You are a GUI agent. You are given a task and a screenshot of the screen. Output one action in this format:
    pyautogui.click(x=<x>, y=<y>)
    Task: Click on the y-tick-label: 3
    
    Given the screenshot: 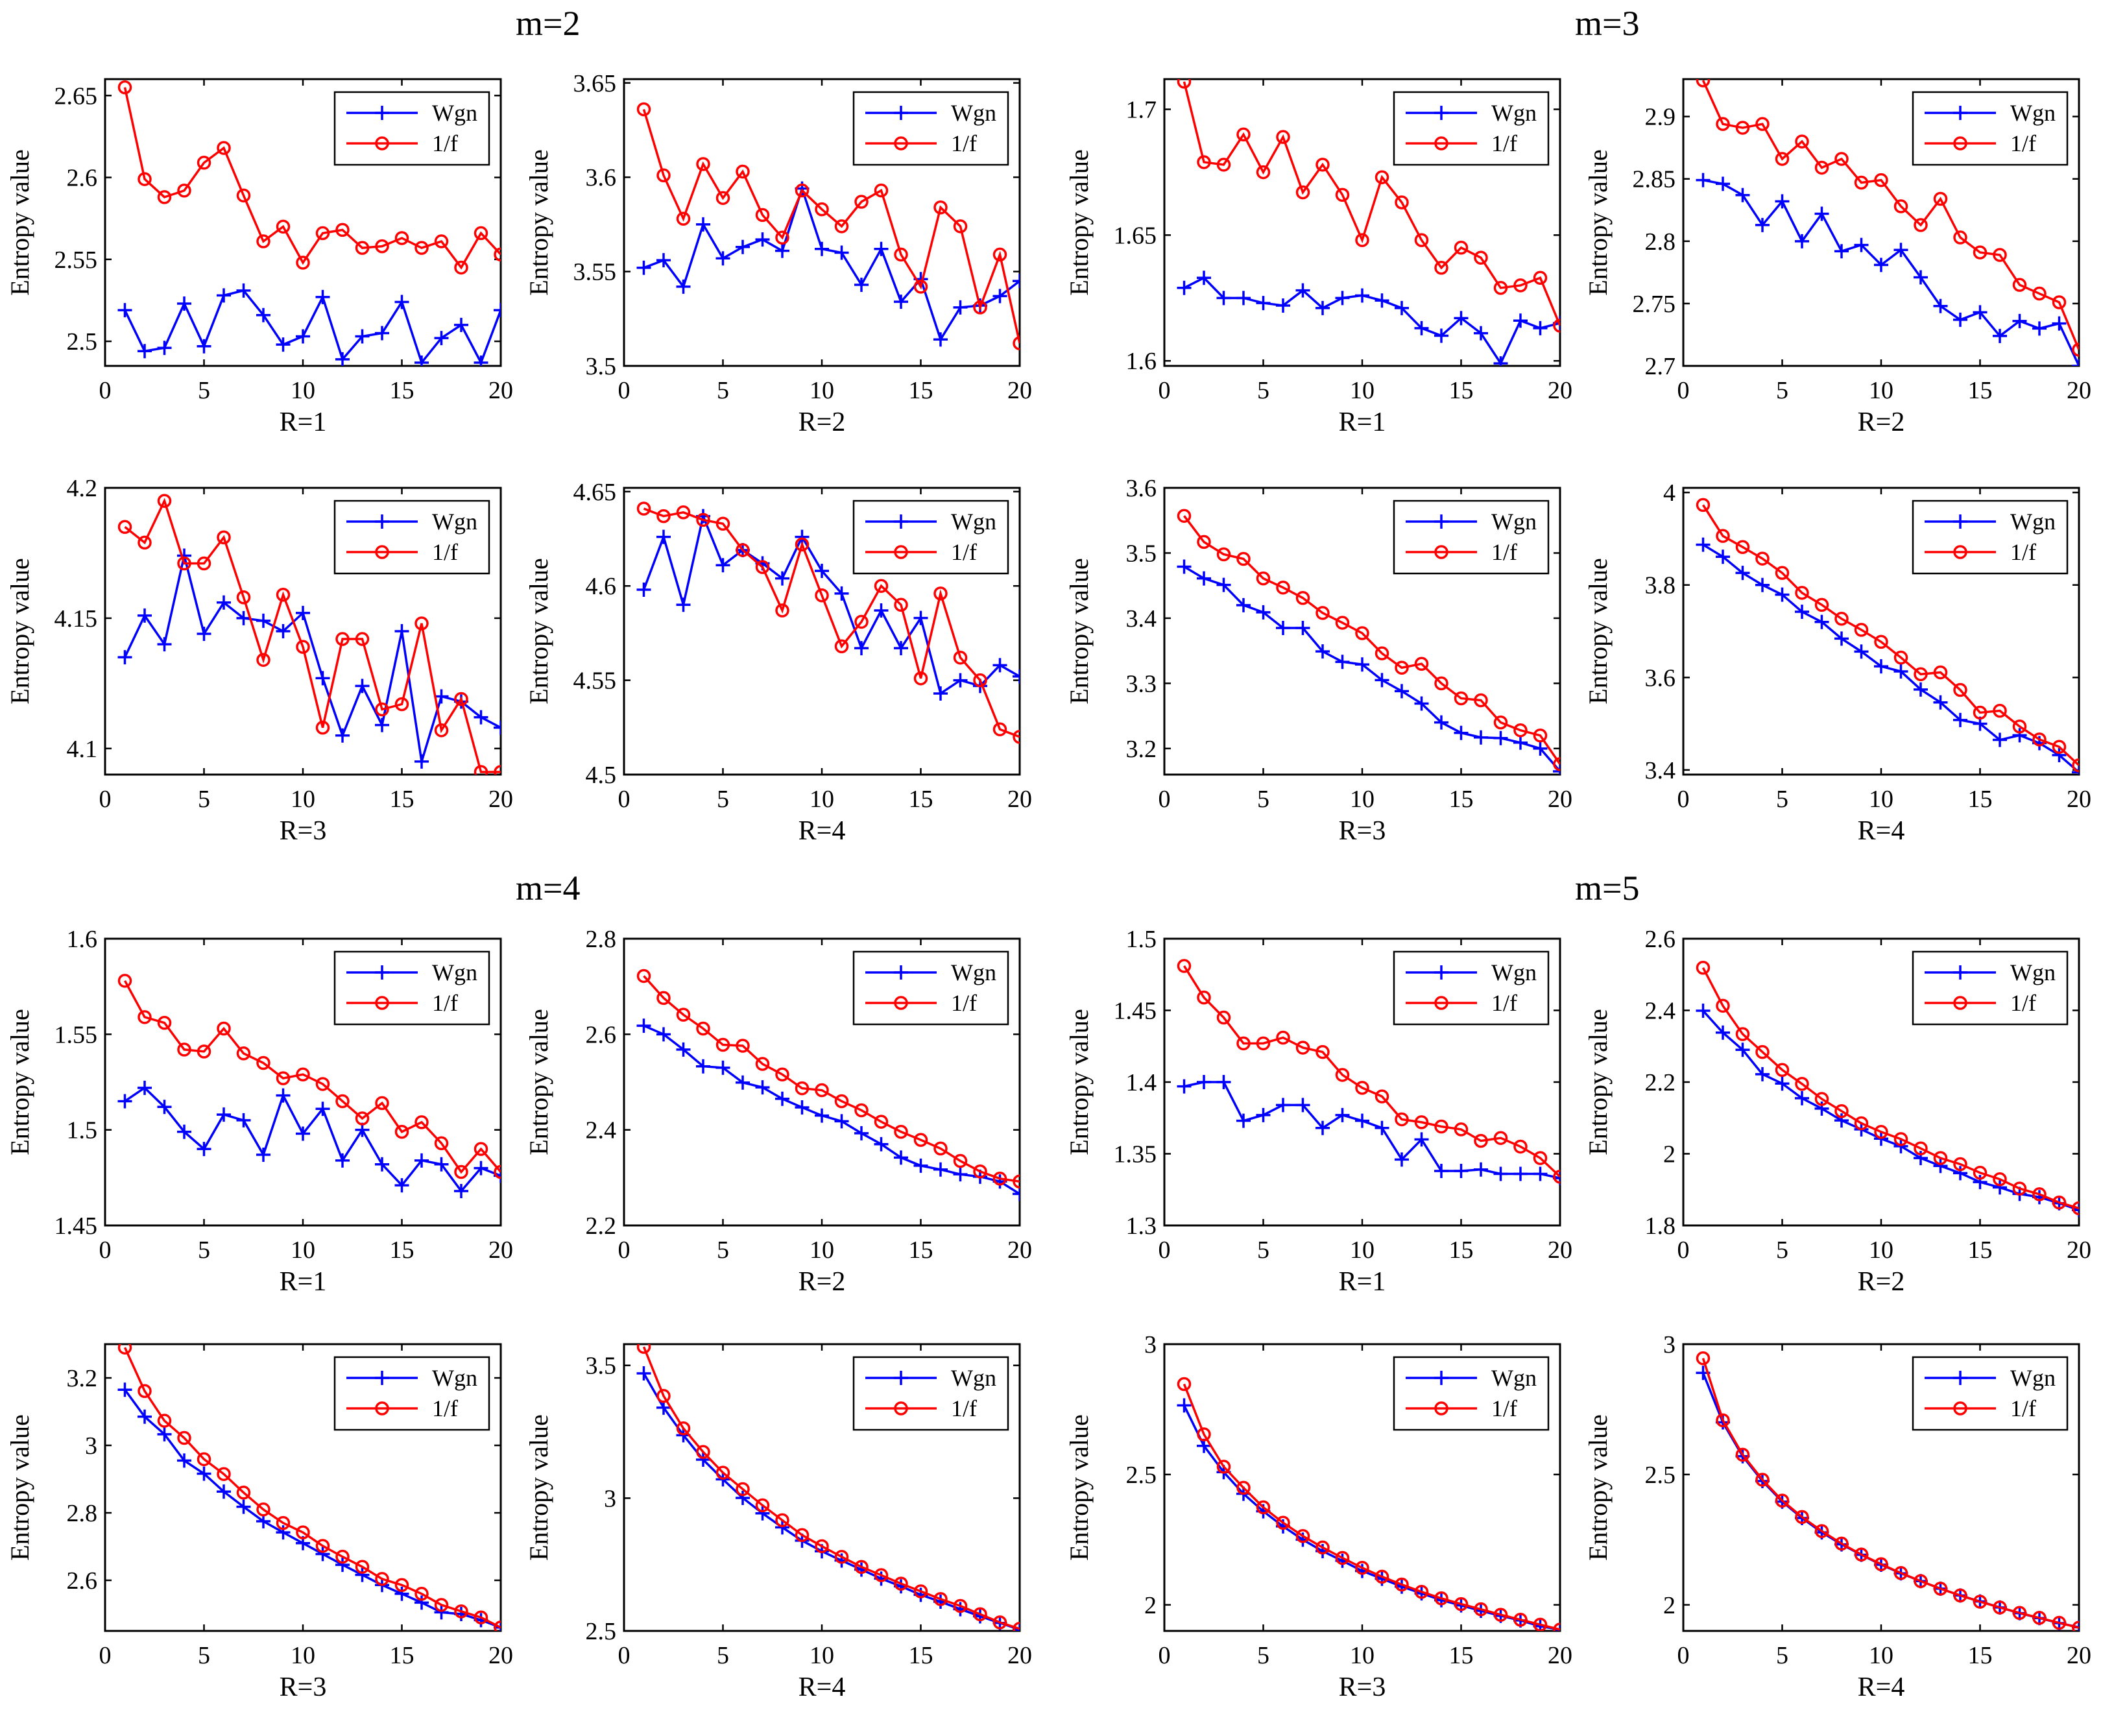 What is the action you would take?
    pyautogui.click(x=1669, y=1344)
    